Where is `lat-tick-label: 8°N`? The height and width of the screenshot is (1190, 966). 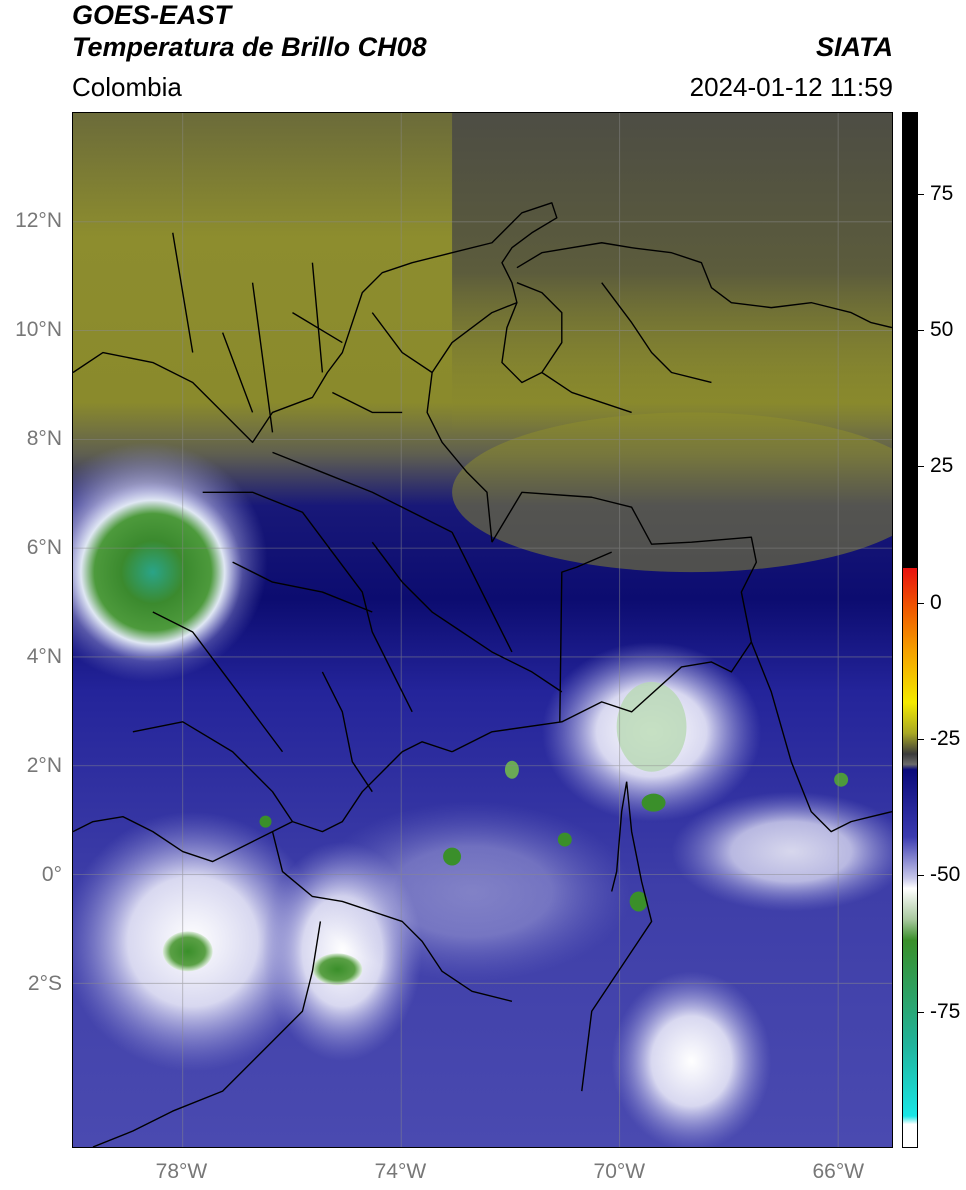 lat-tick-label: 8°N is located at coordinates (44, 439).